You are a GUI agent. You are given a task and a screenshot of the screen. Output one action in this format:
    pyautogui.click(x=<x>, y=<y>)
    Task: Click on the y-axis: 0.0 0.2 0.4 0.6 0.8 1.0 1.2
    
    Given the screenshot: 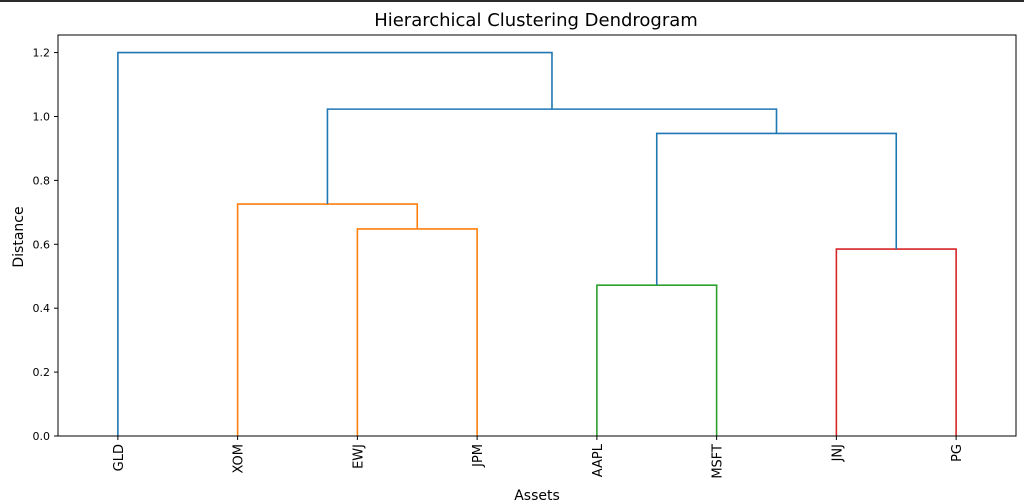 What is the action you would take?
    pyautogui.click(x=45, y=245)
    